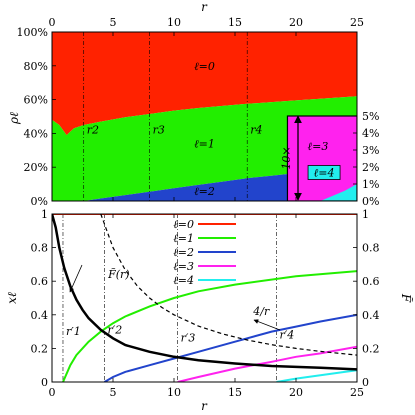 Image resolution: width=415 pixels, height=415 pixels. Describe the element at coordinates (174, 392) in the screenshot. I see `bottom-x-tick-label: 10` at that location.